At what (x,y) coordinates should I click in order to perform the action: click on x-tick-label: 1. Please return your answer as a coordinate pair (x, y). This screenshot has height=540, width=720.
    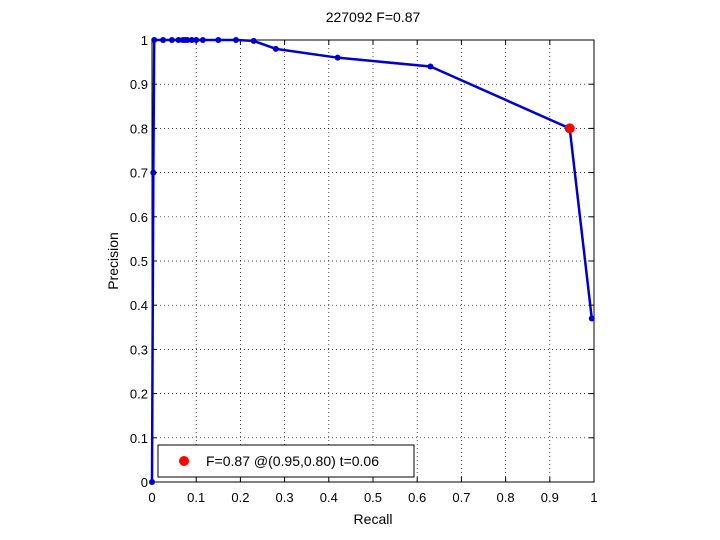
    Looking at the image, I should click on (593, 497).